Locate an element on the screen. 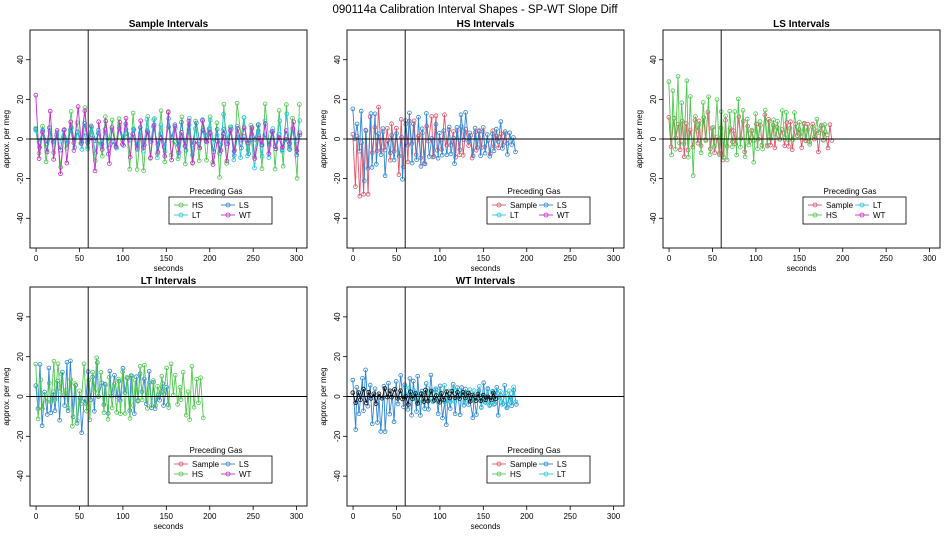  series-wt is located at coordinates (168, 134).